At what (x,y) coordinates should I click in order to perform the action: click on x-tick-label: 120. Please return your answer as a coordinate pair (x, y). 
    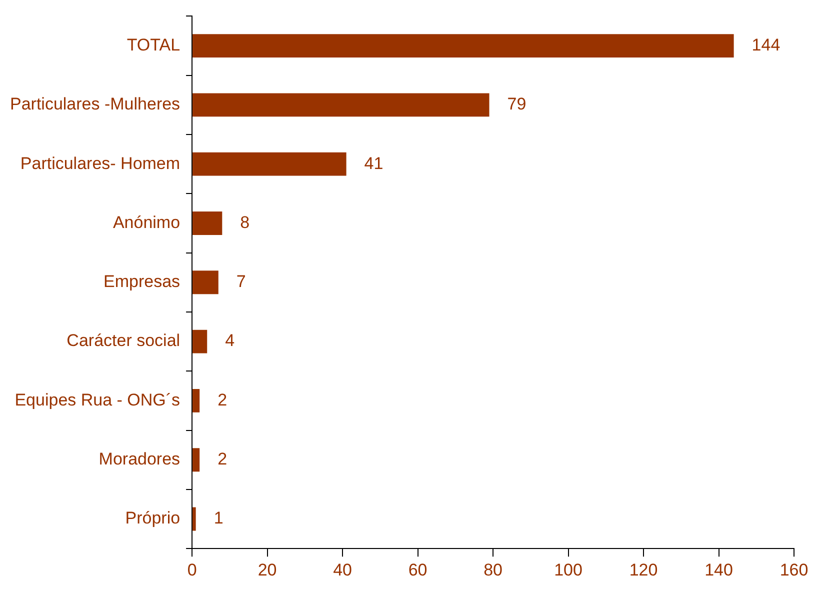
    Looking at the image, I should click on (643, 570).